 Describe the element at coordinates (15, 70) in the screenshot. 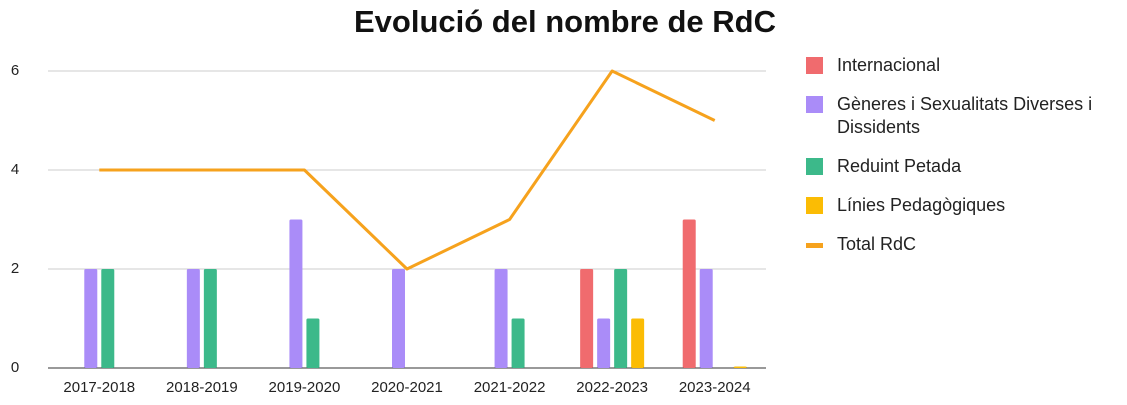

I see `y-tick-label: 6` at that location.